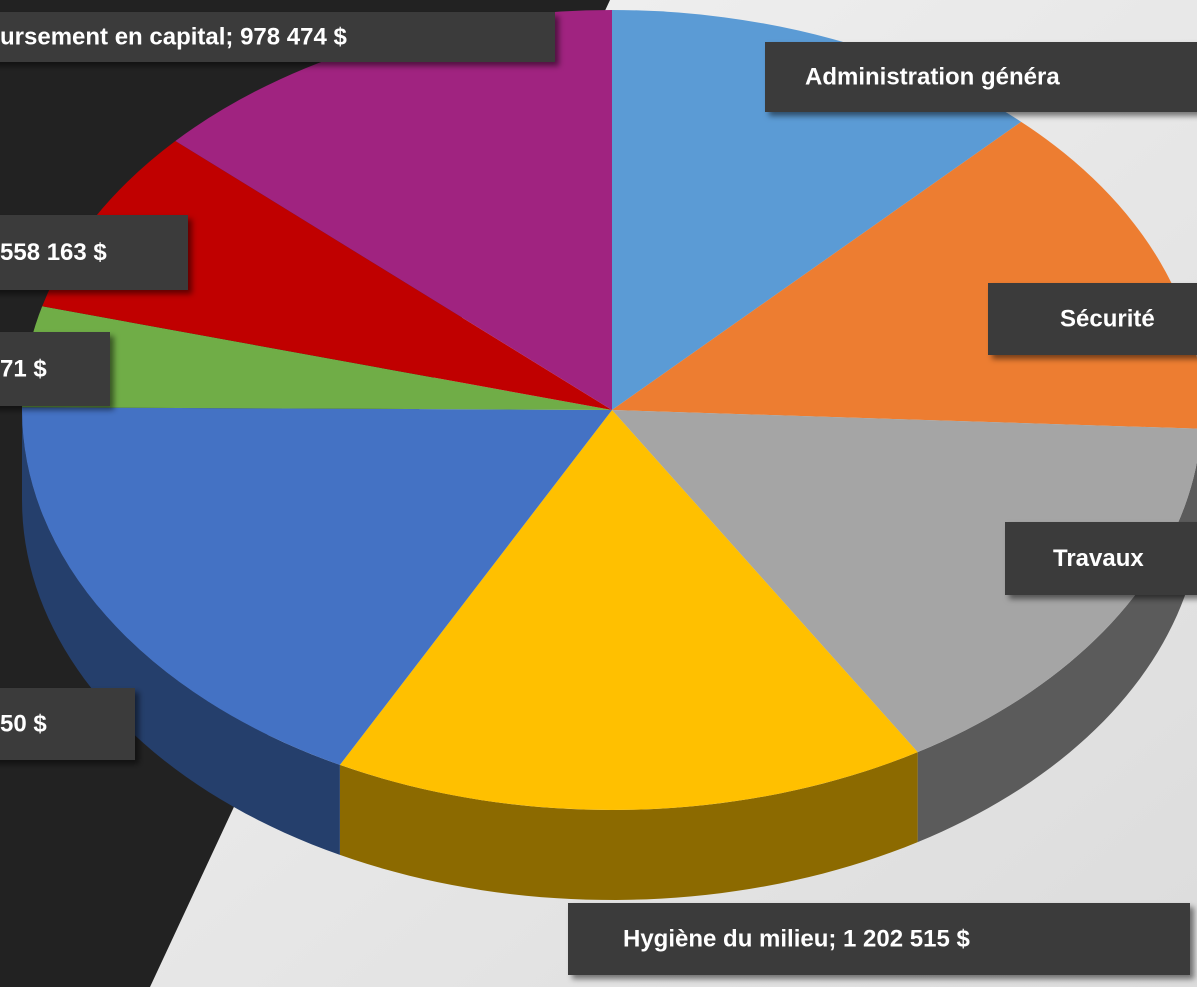 Image resolution: width=1197 pixels, height=987 pixels. I want to click on data-label: ursement en capital; 978 474 $, so click(173, 36).